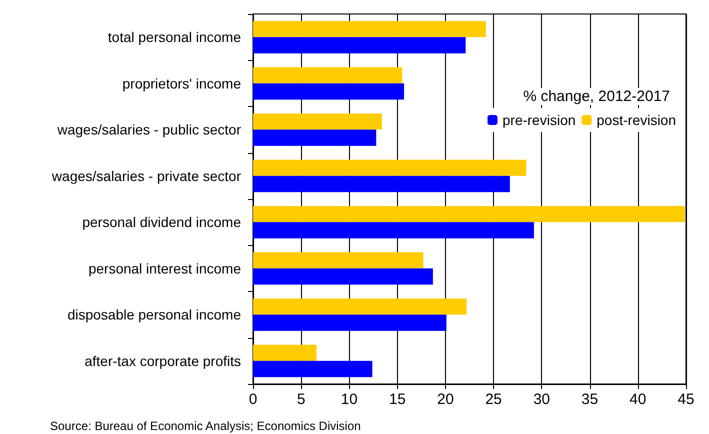 The height and width of the screenshot is (434, 709). What do you see at coordinates (596, 96) in the screenshot?
I see `legend-title: % change, 2012-2017` at bounding box center [596, 96].